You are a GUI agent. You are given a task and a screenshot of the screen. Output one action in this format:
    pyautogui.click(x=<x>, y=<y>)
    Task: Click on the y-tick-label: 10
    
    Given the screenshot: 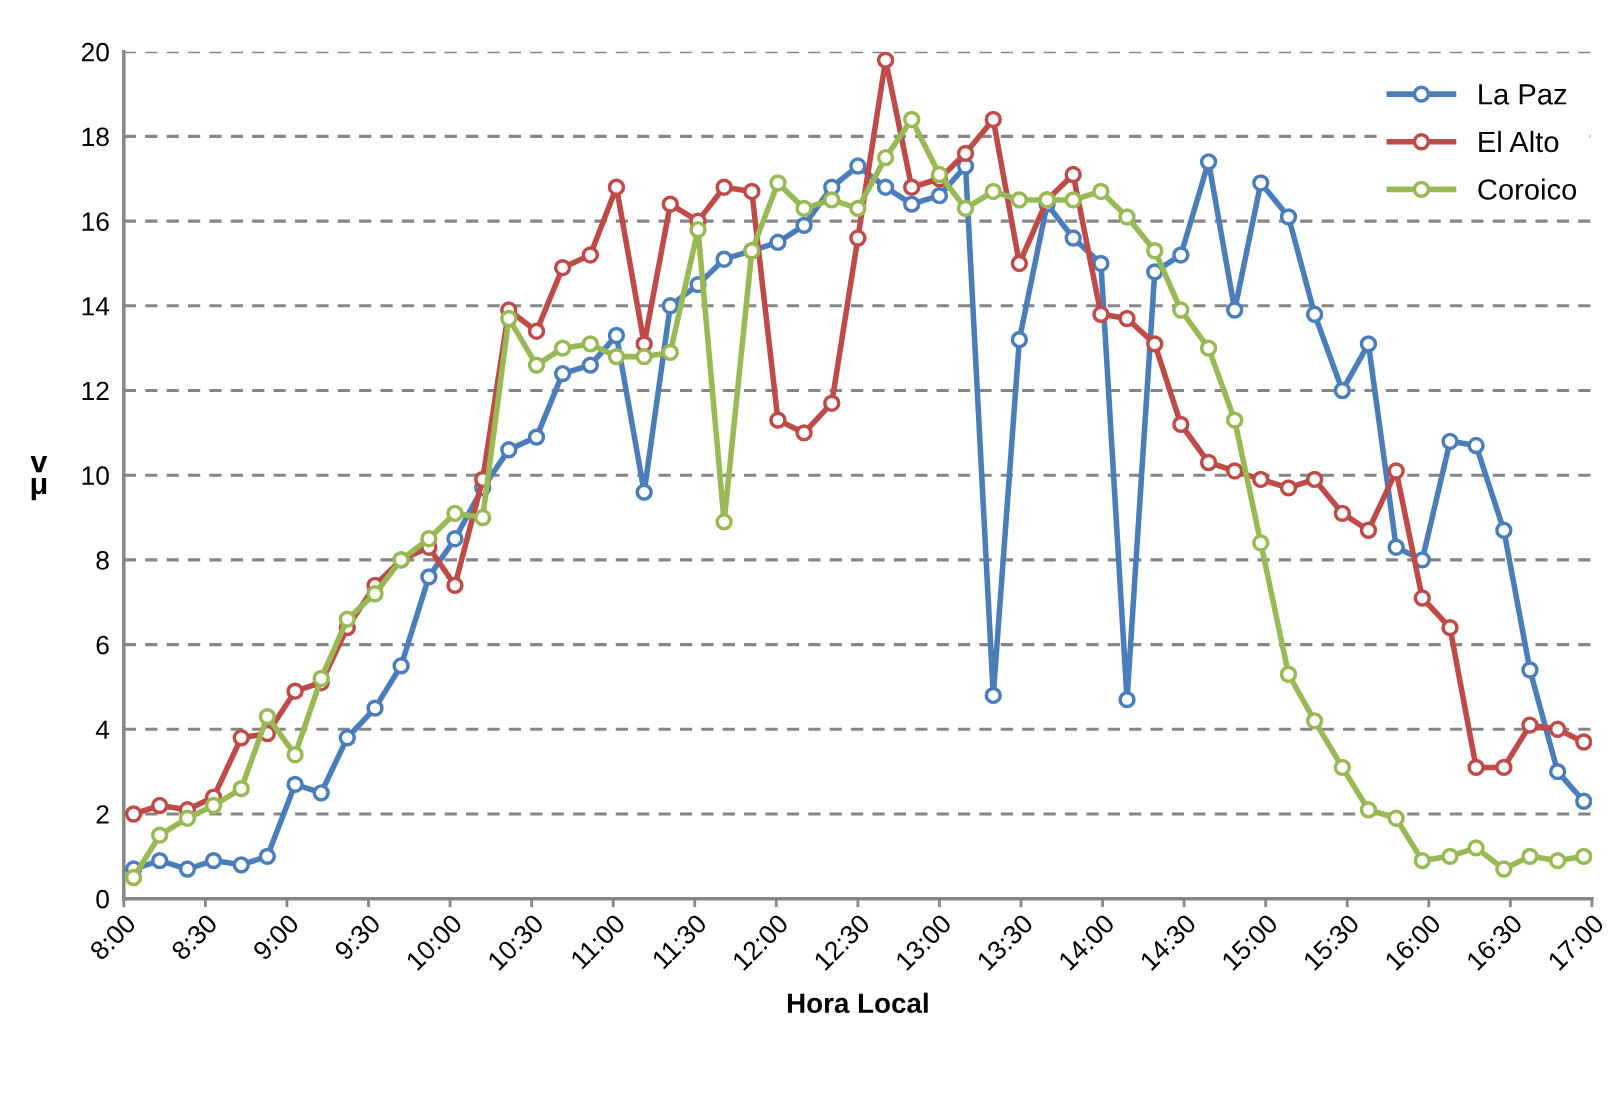 What is the action you would take?
    pyautogui.click(x=95, y=476)
    